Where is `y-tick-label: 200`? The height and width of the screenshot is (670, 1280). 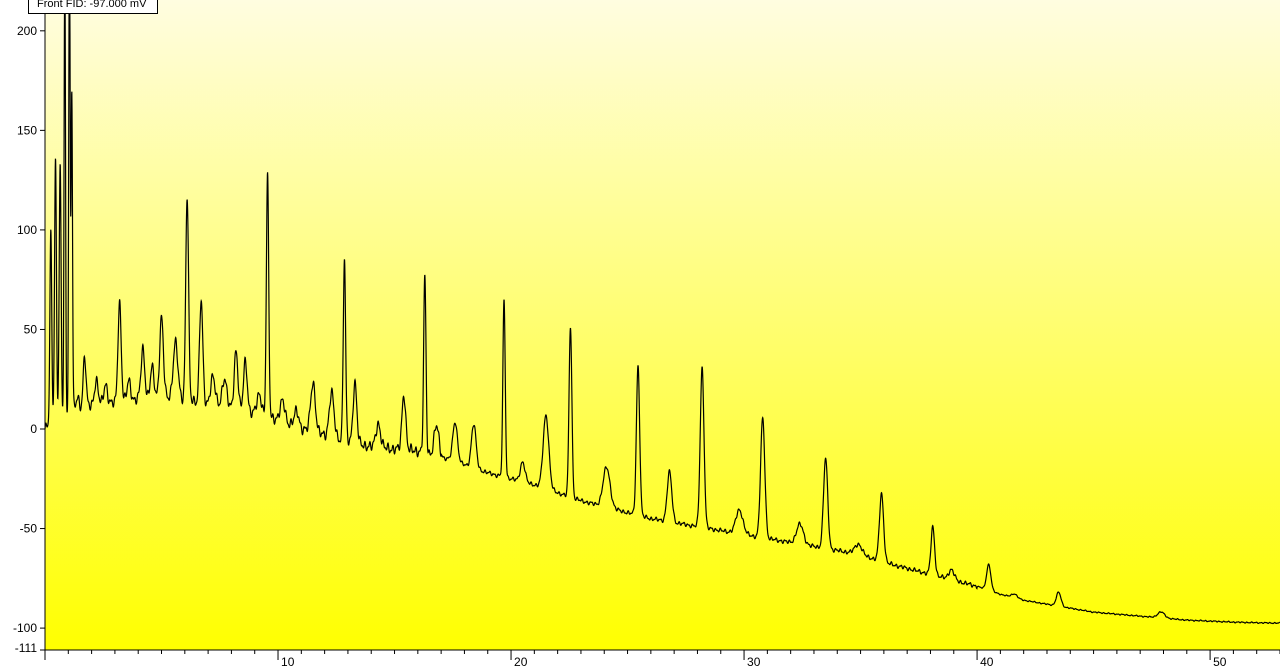
y-tick-label: 200 is located at coordinates (27, 31).